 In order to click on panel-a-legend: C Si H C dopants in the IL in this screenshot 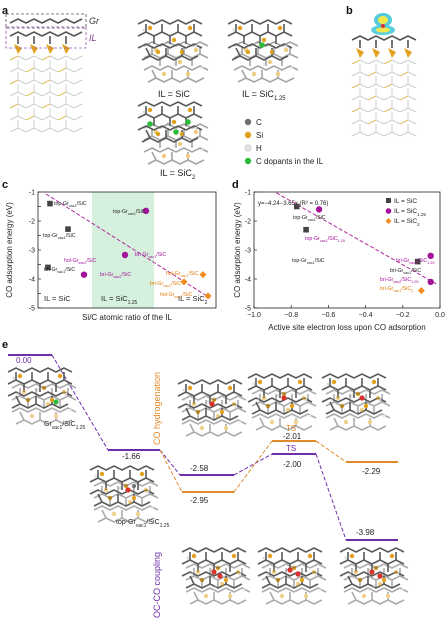, I will do `click(284, 142)`.